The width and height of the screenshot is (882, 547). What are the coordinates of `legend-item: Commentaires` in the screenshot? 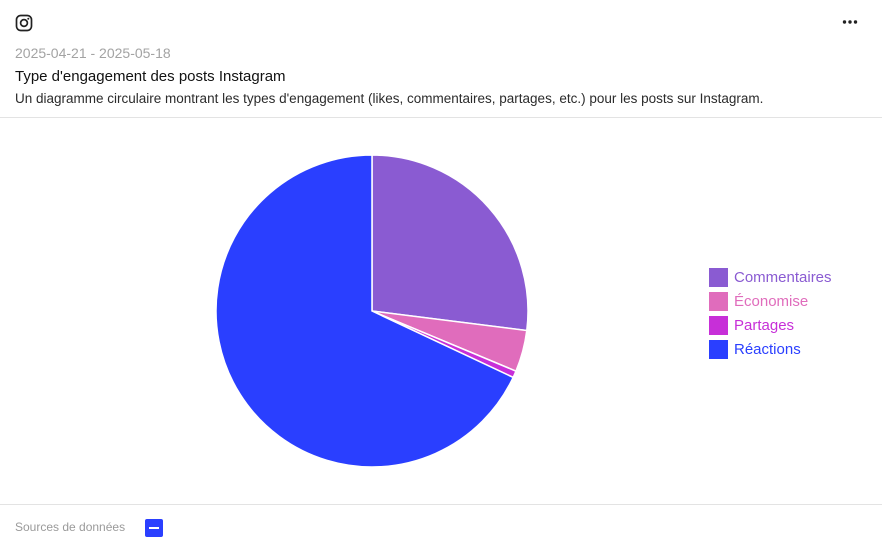 It's located at (770, 277).